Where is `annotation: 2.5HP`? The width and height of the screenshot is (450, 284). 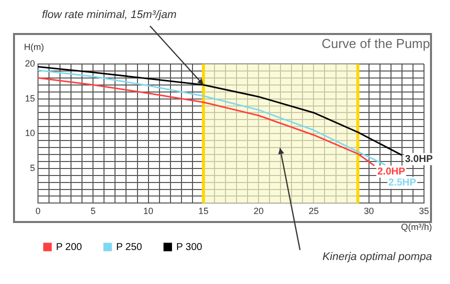 annotation: 2.5HP is located at coordinates (402, 183).